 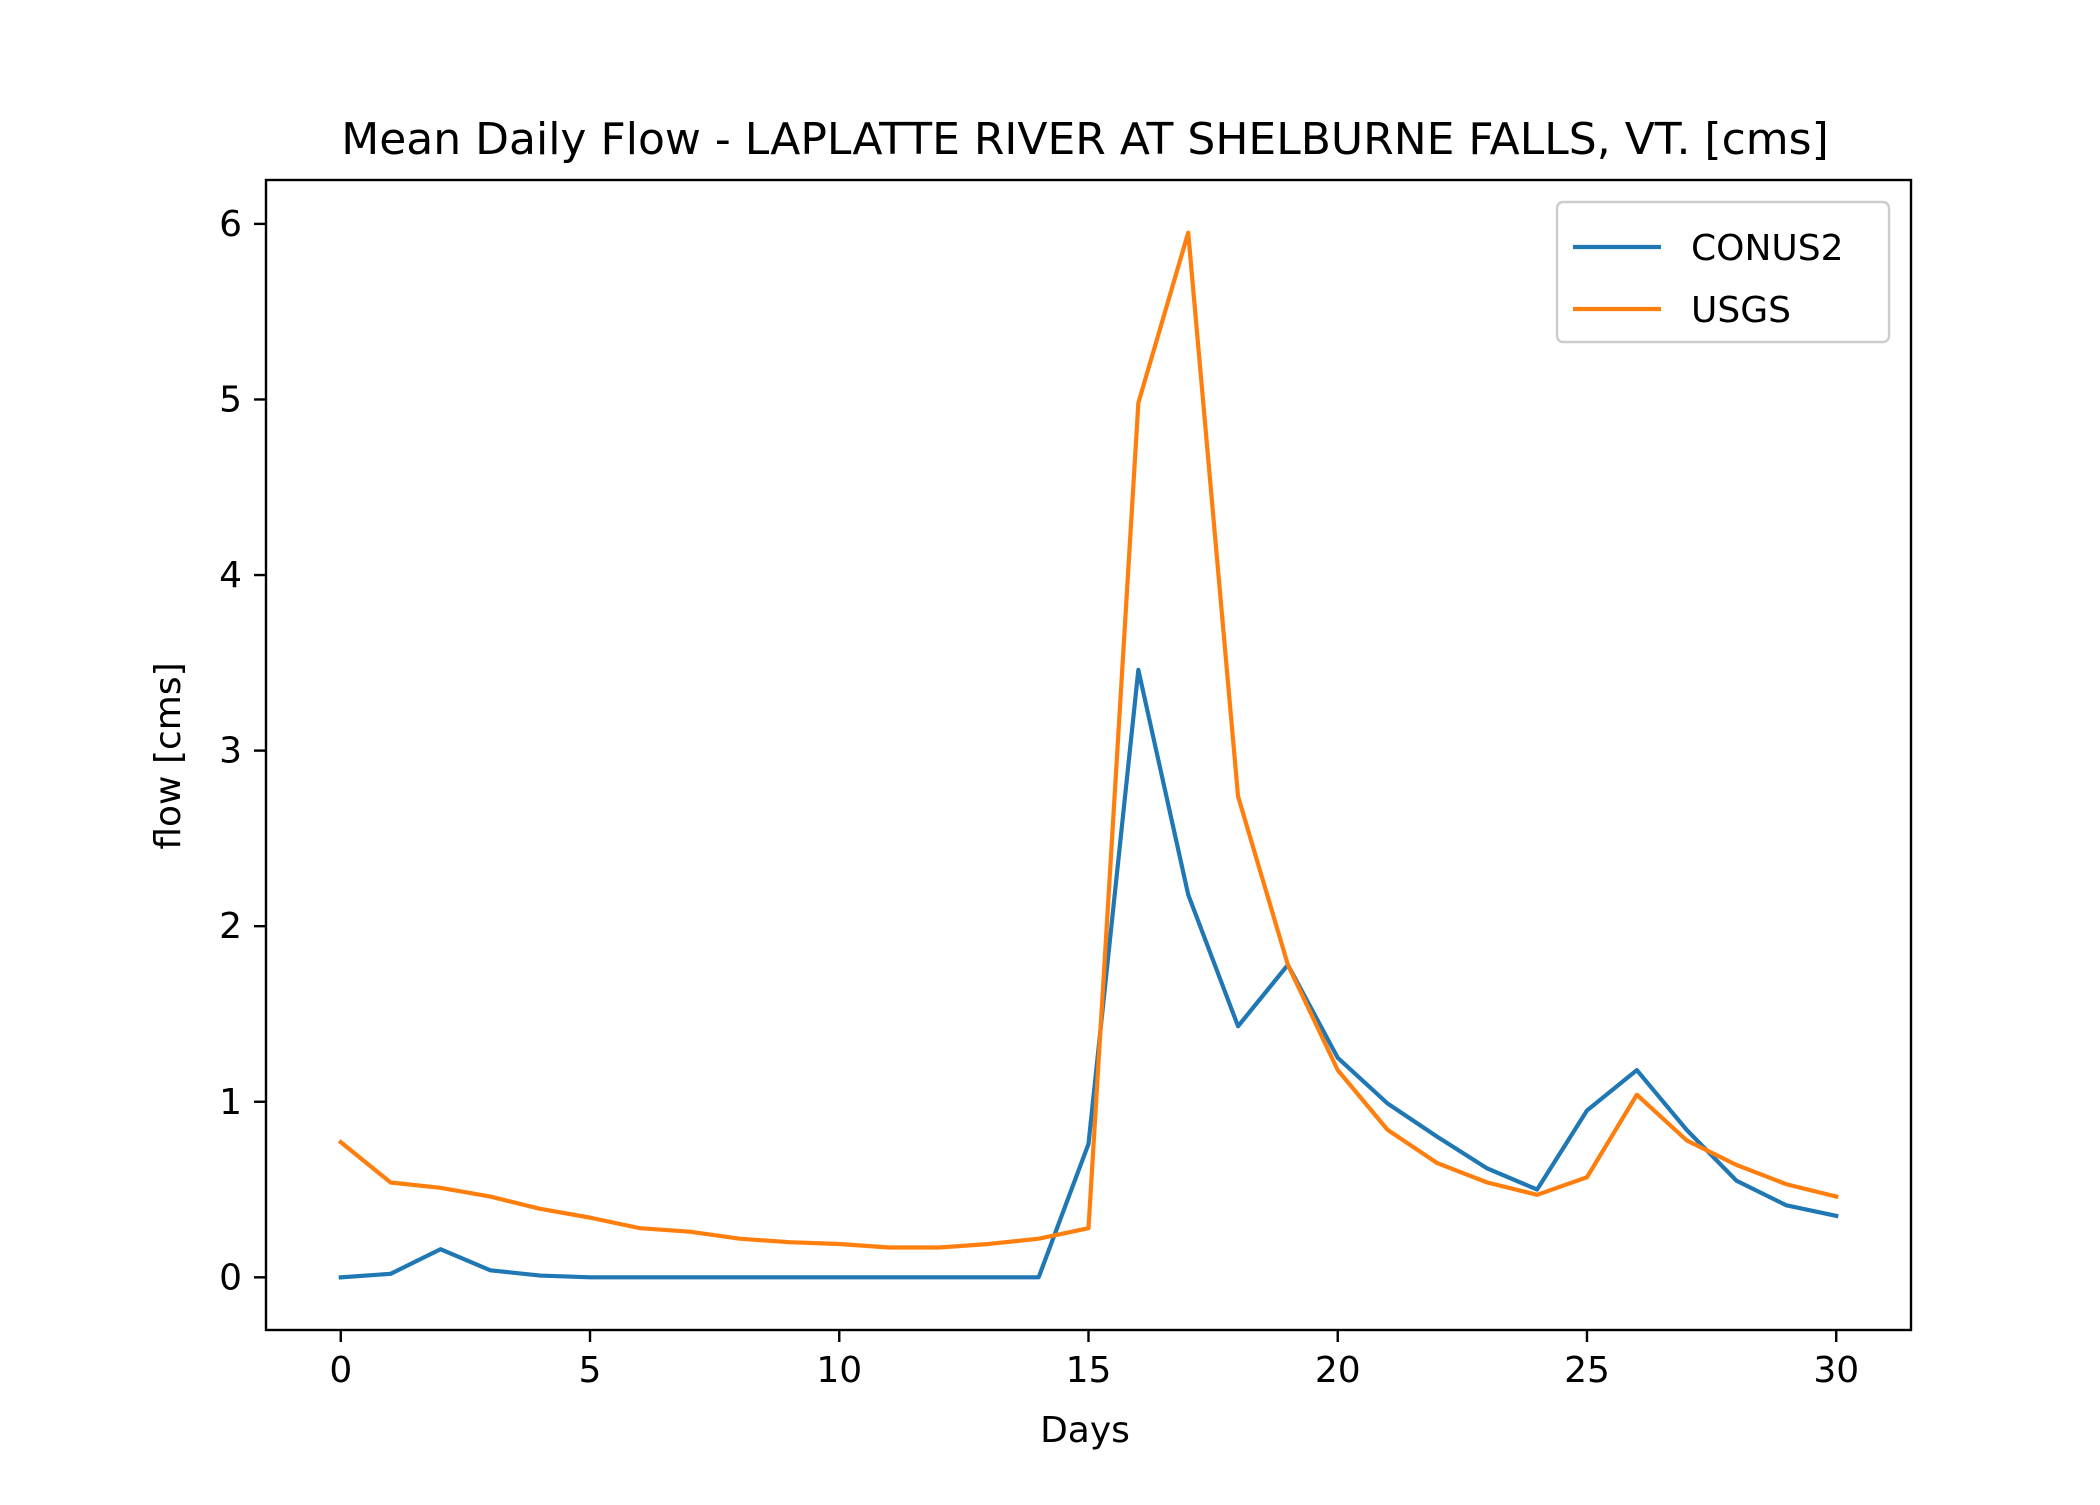 What do you see at coordinates (839, 1370) in the screenshot?
I see `x-tick-label-10: 10` at bounding box center [839, 1370].